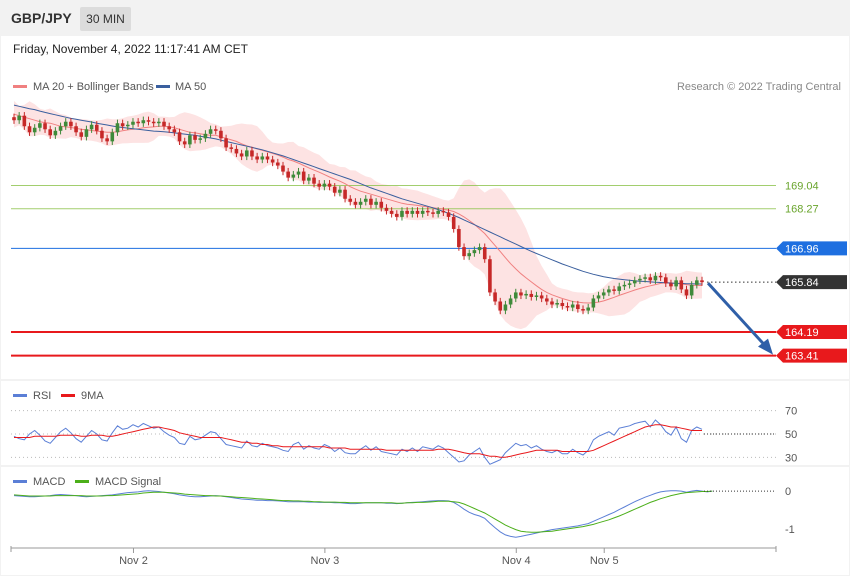 The height and width of the screenshot is (576, 850). Describe the element at coordinates (20, 86) in the screenshot. I see `legend-ma20-swatch` at that location.